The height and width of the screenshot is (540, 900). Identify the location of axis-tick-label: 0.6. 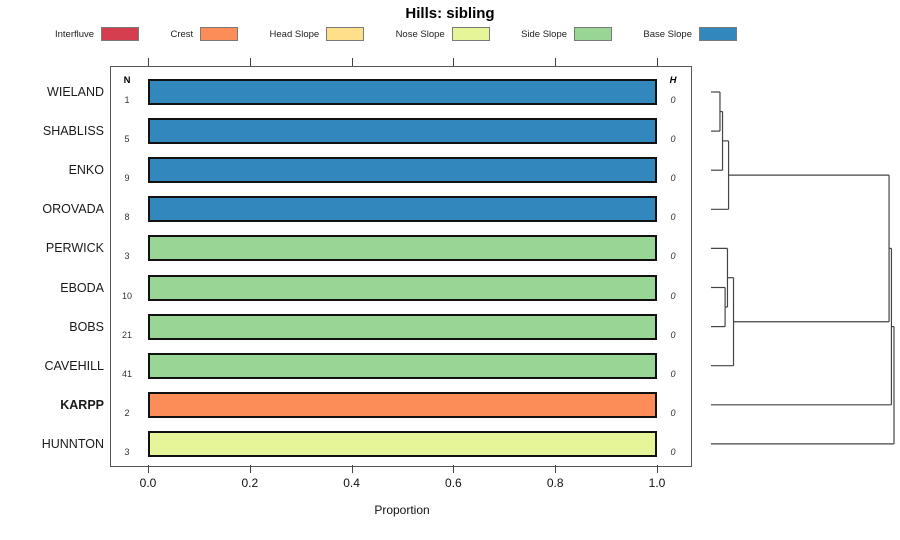
(453, 483).